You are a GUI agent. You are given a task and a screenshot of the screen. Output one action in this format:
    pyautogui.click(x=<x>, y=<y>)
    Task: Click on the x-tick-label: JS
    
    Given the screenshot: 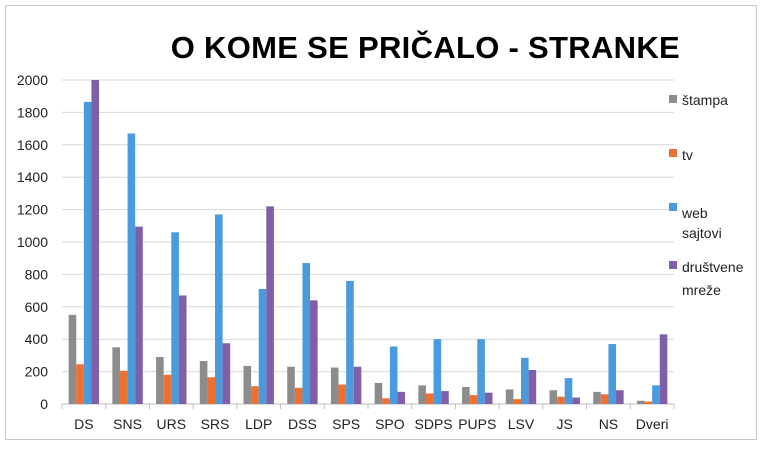 What is the action you would take?
    pyautogui.click(x=565, y=424)
    